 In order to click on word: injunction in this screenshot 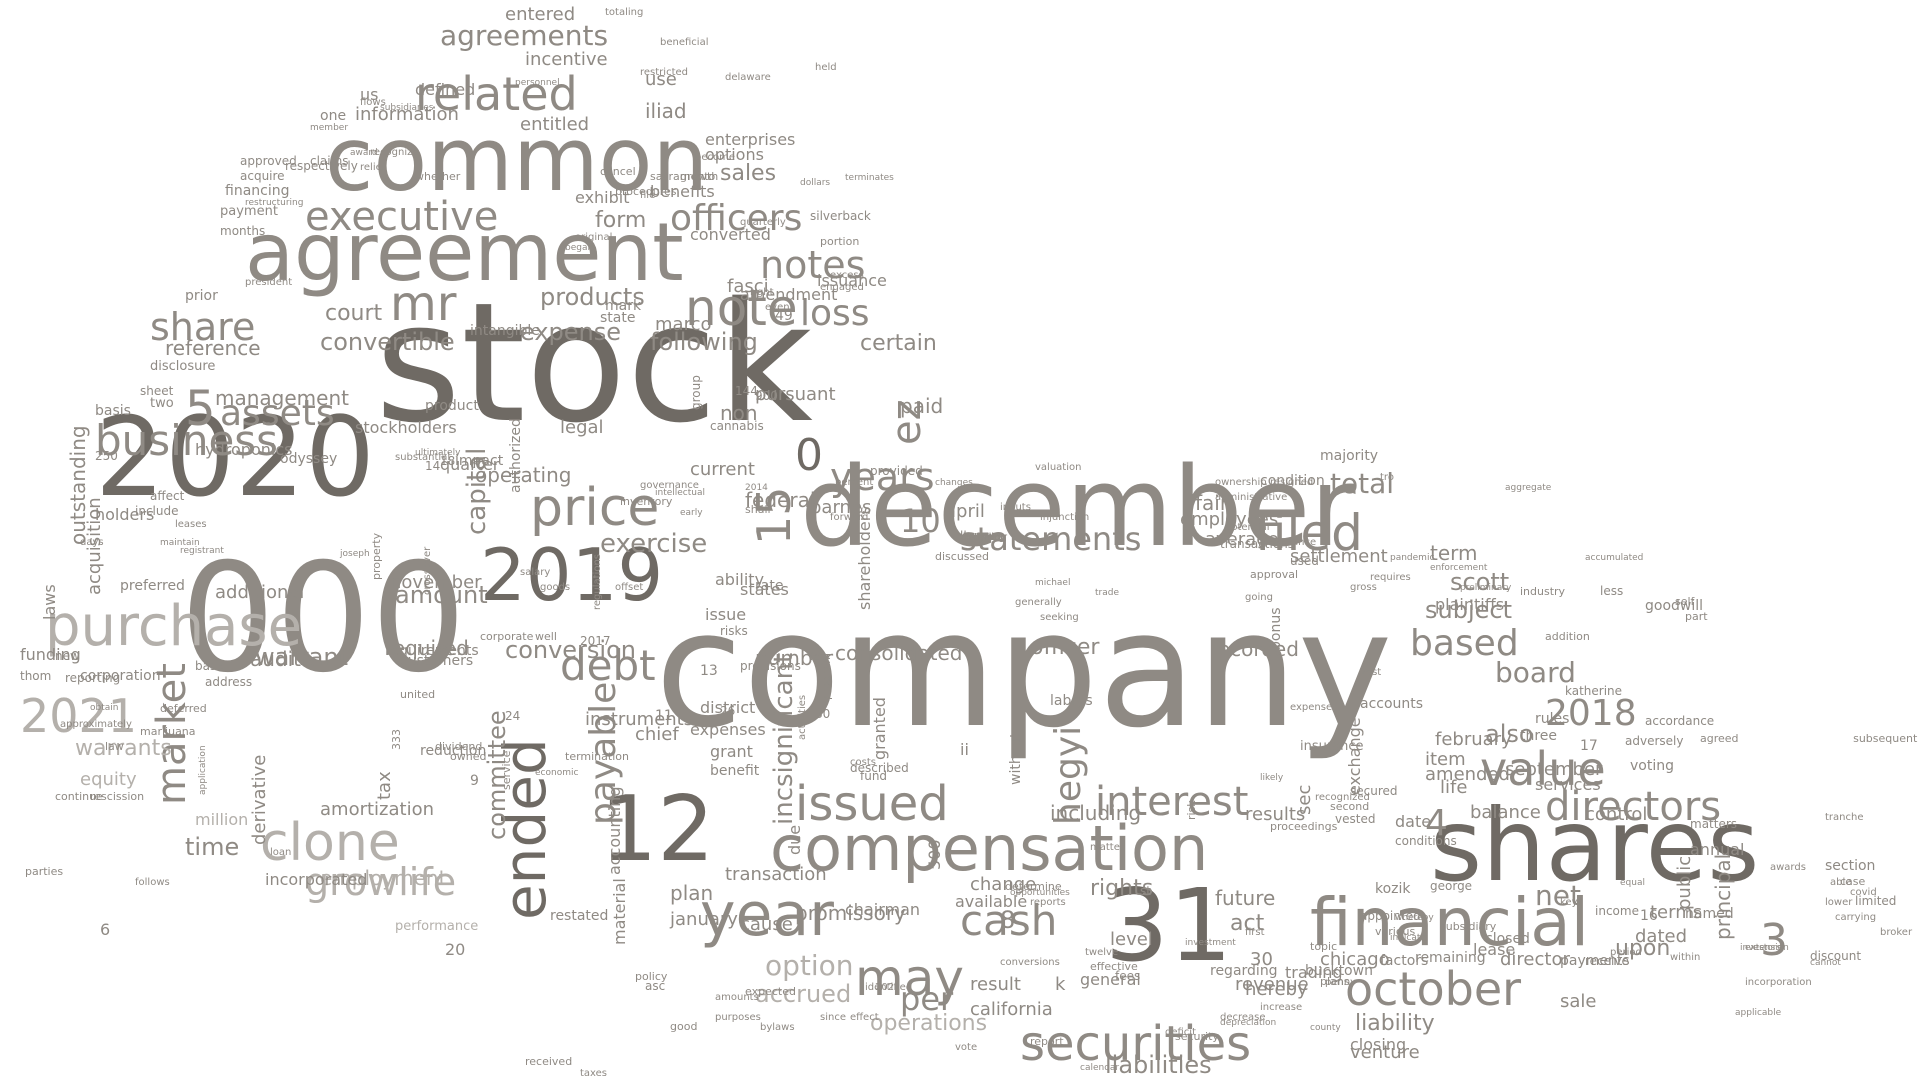, I will do `click(1064, 517)`.